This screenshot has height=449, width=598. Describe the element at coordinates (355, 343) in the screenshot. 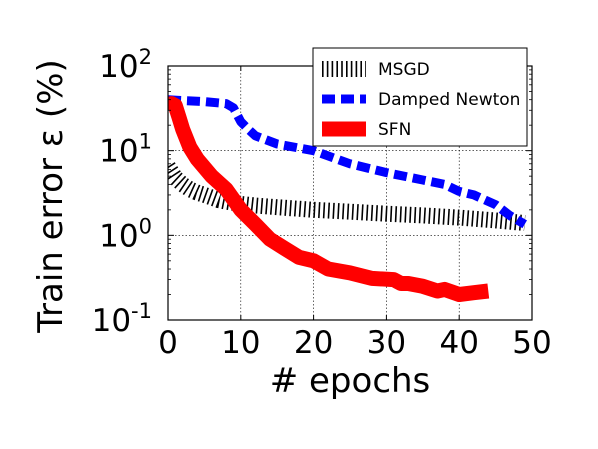

I see `x-tick-labels: 0 10 20 30 40 50` at that location.